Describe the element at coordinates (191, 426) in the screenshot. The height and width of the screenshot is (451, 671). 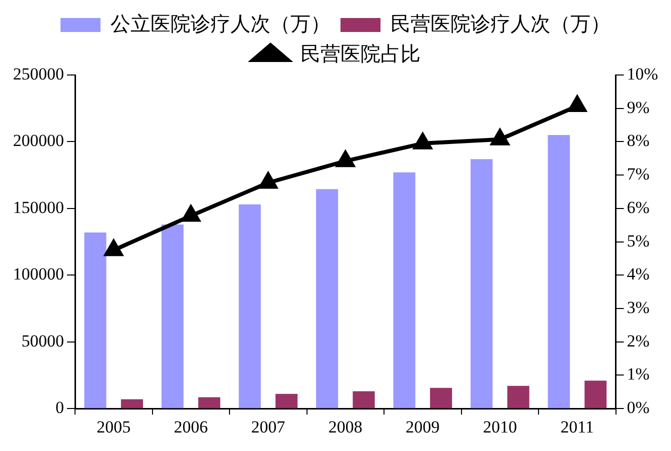
I see `x-tick-label: 2006` at that location.